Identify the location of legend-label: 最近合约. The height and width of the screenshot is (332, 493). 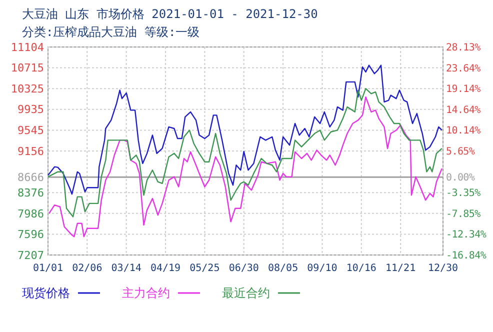
(246, 293).